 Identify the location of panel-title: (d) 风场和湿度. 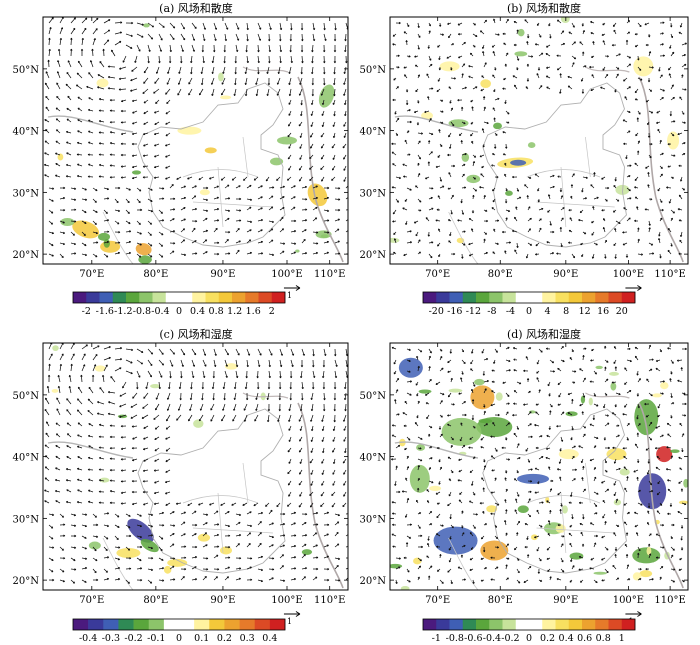
(544, 334).